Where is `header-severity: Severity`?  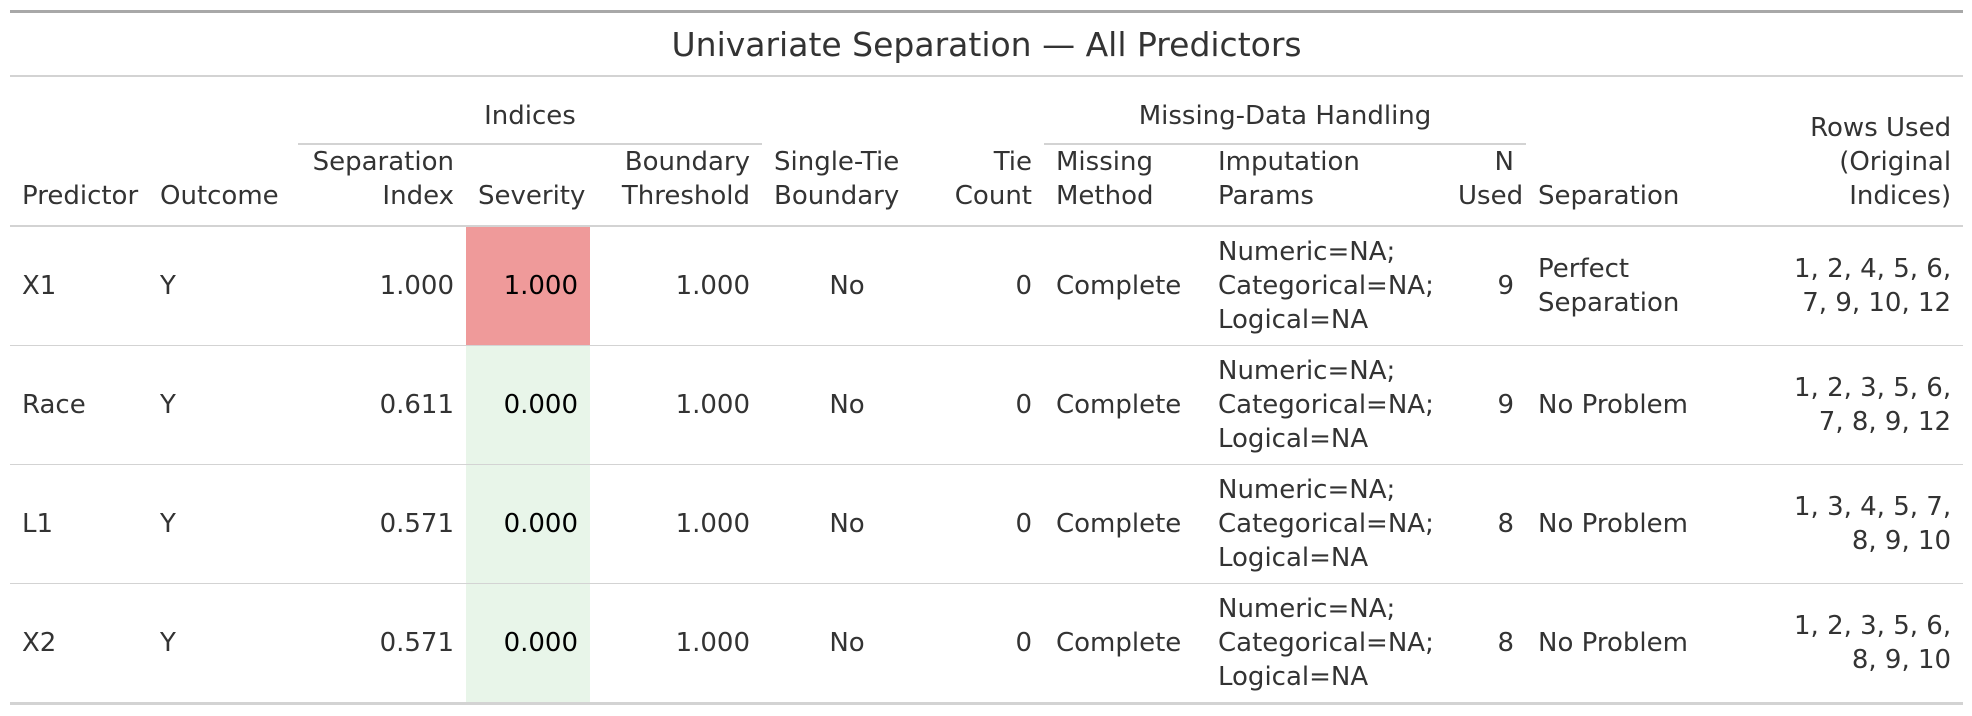
header-severity: Severity is located at coordinates (528, 185).